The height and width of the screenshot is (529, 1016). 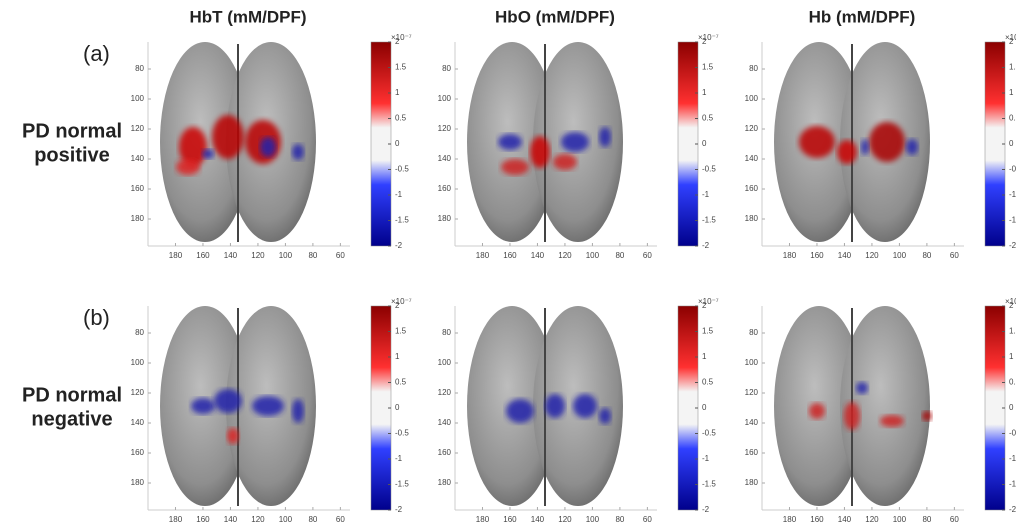 I want to click on panel-label: (a), so click(x=96, y=53).